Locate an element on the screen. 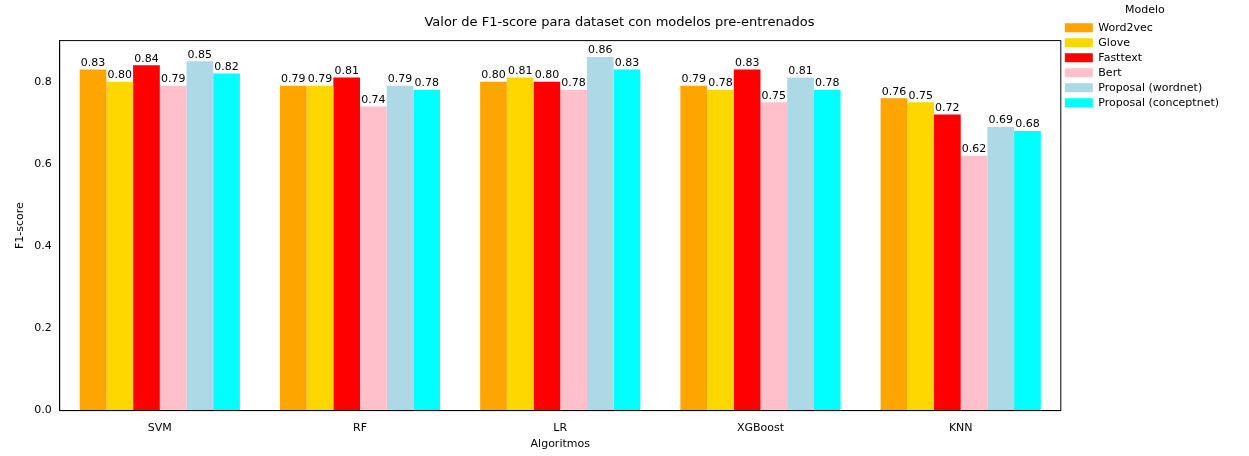 This screenshot has width=1249, height=456. data-label: 0.62 is located at coordinates (974, 149).